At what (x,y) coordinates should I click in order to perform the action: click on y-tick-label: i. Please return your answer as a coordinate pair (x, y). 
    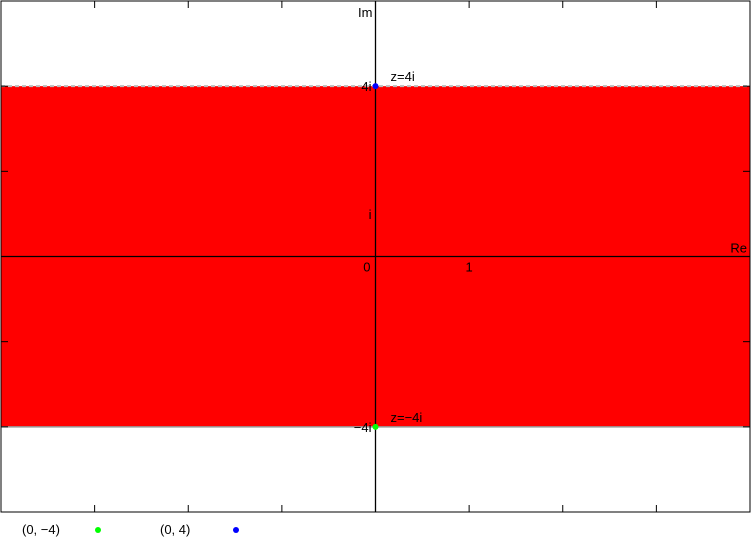
    Looking at the image, I should click on (370, 214).